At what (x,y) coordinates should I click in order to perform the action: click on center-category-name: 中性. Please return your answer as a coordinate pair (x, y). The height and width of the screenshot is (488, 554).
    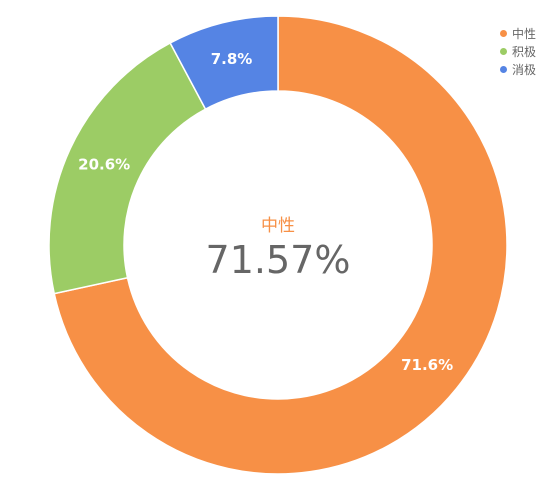
    Looking at the image, I should click on (278, 226).